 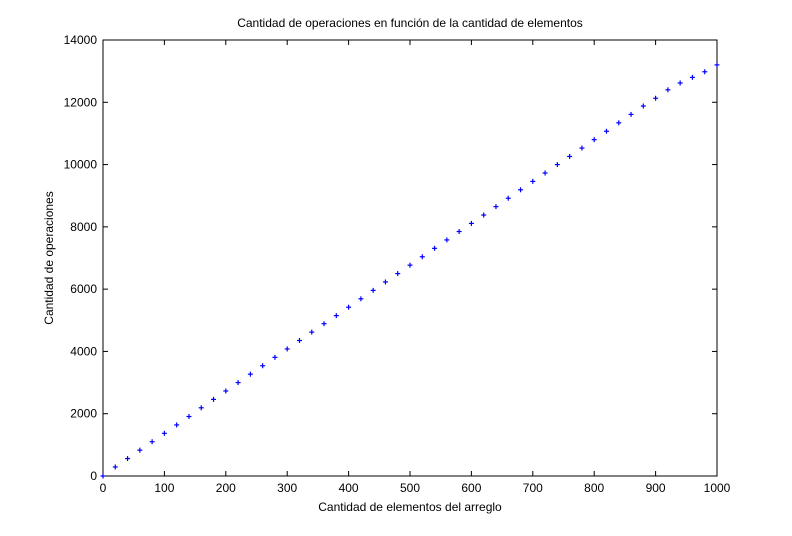 I want to click on x-tick-label: 500, so click(x=410, y=488).